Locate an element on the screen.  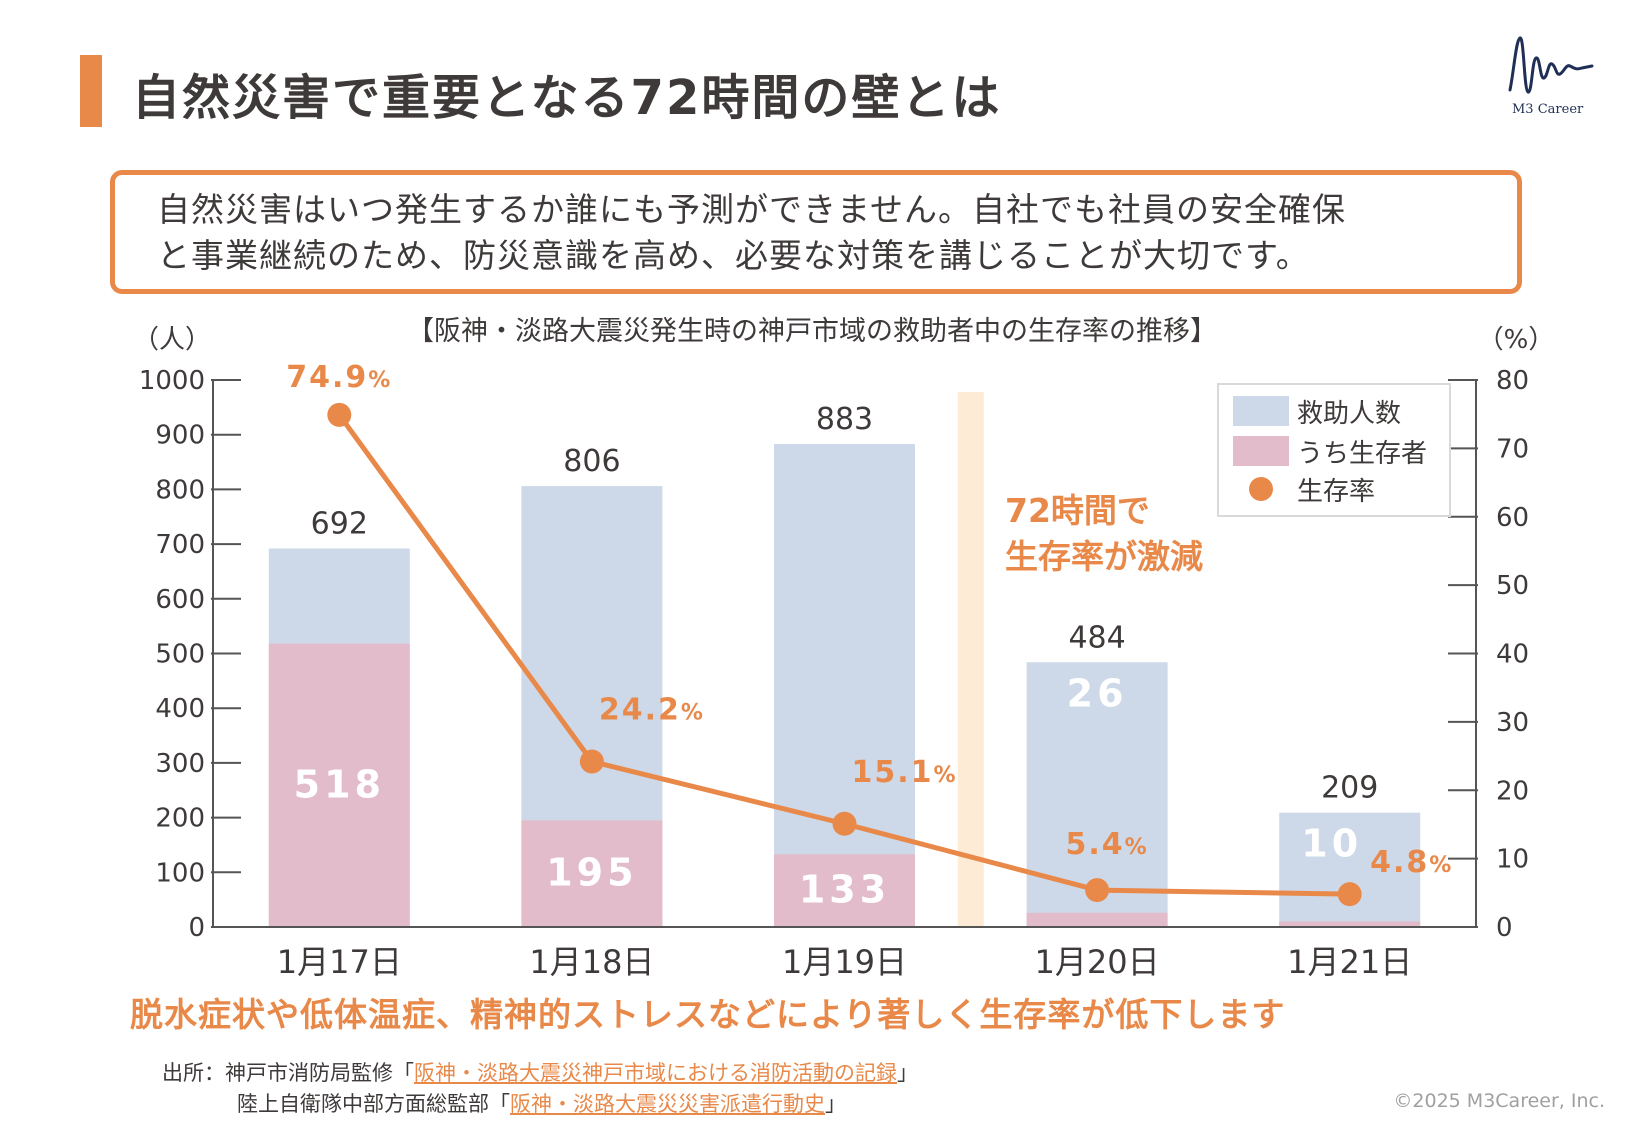
left-tick-label: 600 is located at coordinates (180, 600).